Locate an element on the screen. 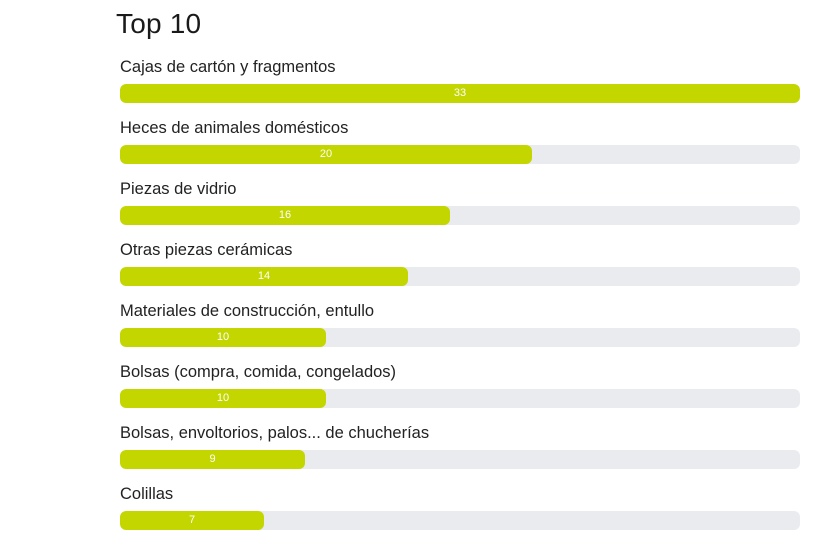  bar-row: Otras piezas cerámicas 14 is located at coordinates (460, 267).